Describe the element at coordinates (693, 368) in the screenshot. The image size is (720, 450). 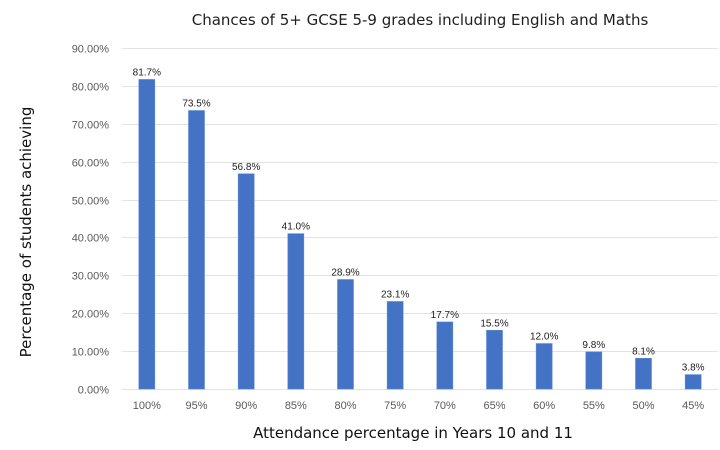
I see `data-label: 3.8%` at that location.